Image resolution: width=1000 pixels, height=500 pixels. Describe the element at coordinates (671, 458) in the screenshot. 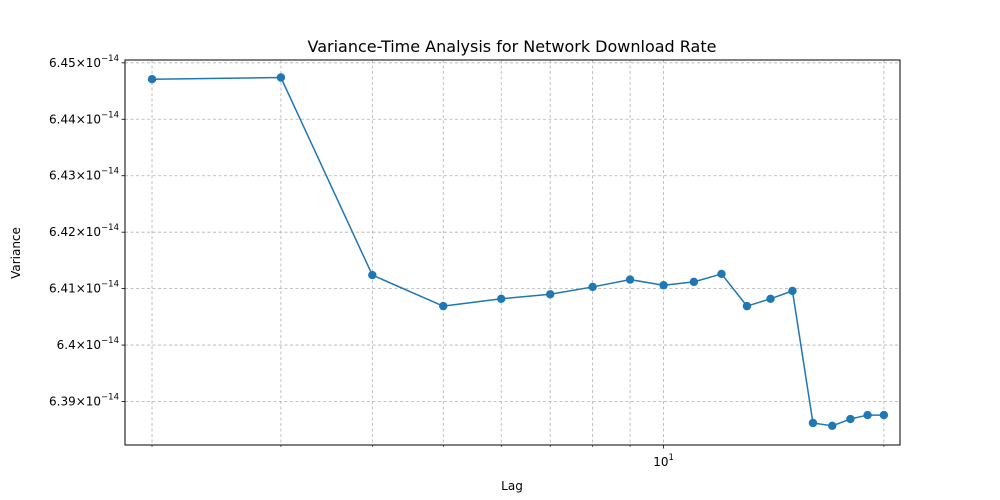

I see `x-tick-exponent: 1` at that location.